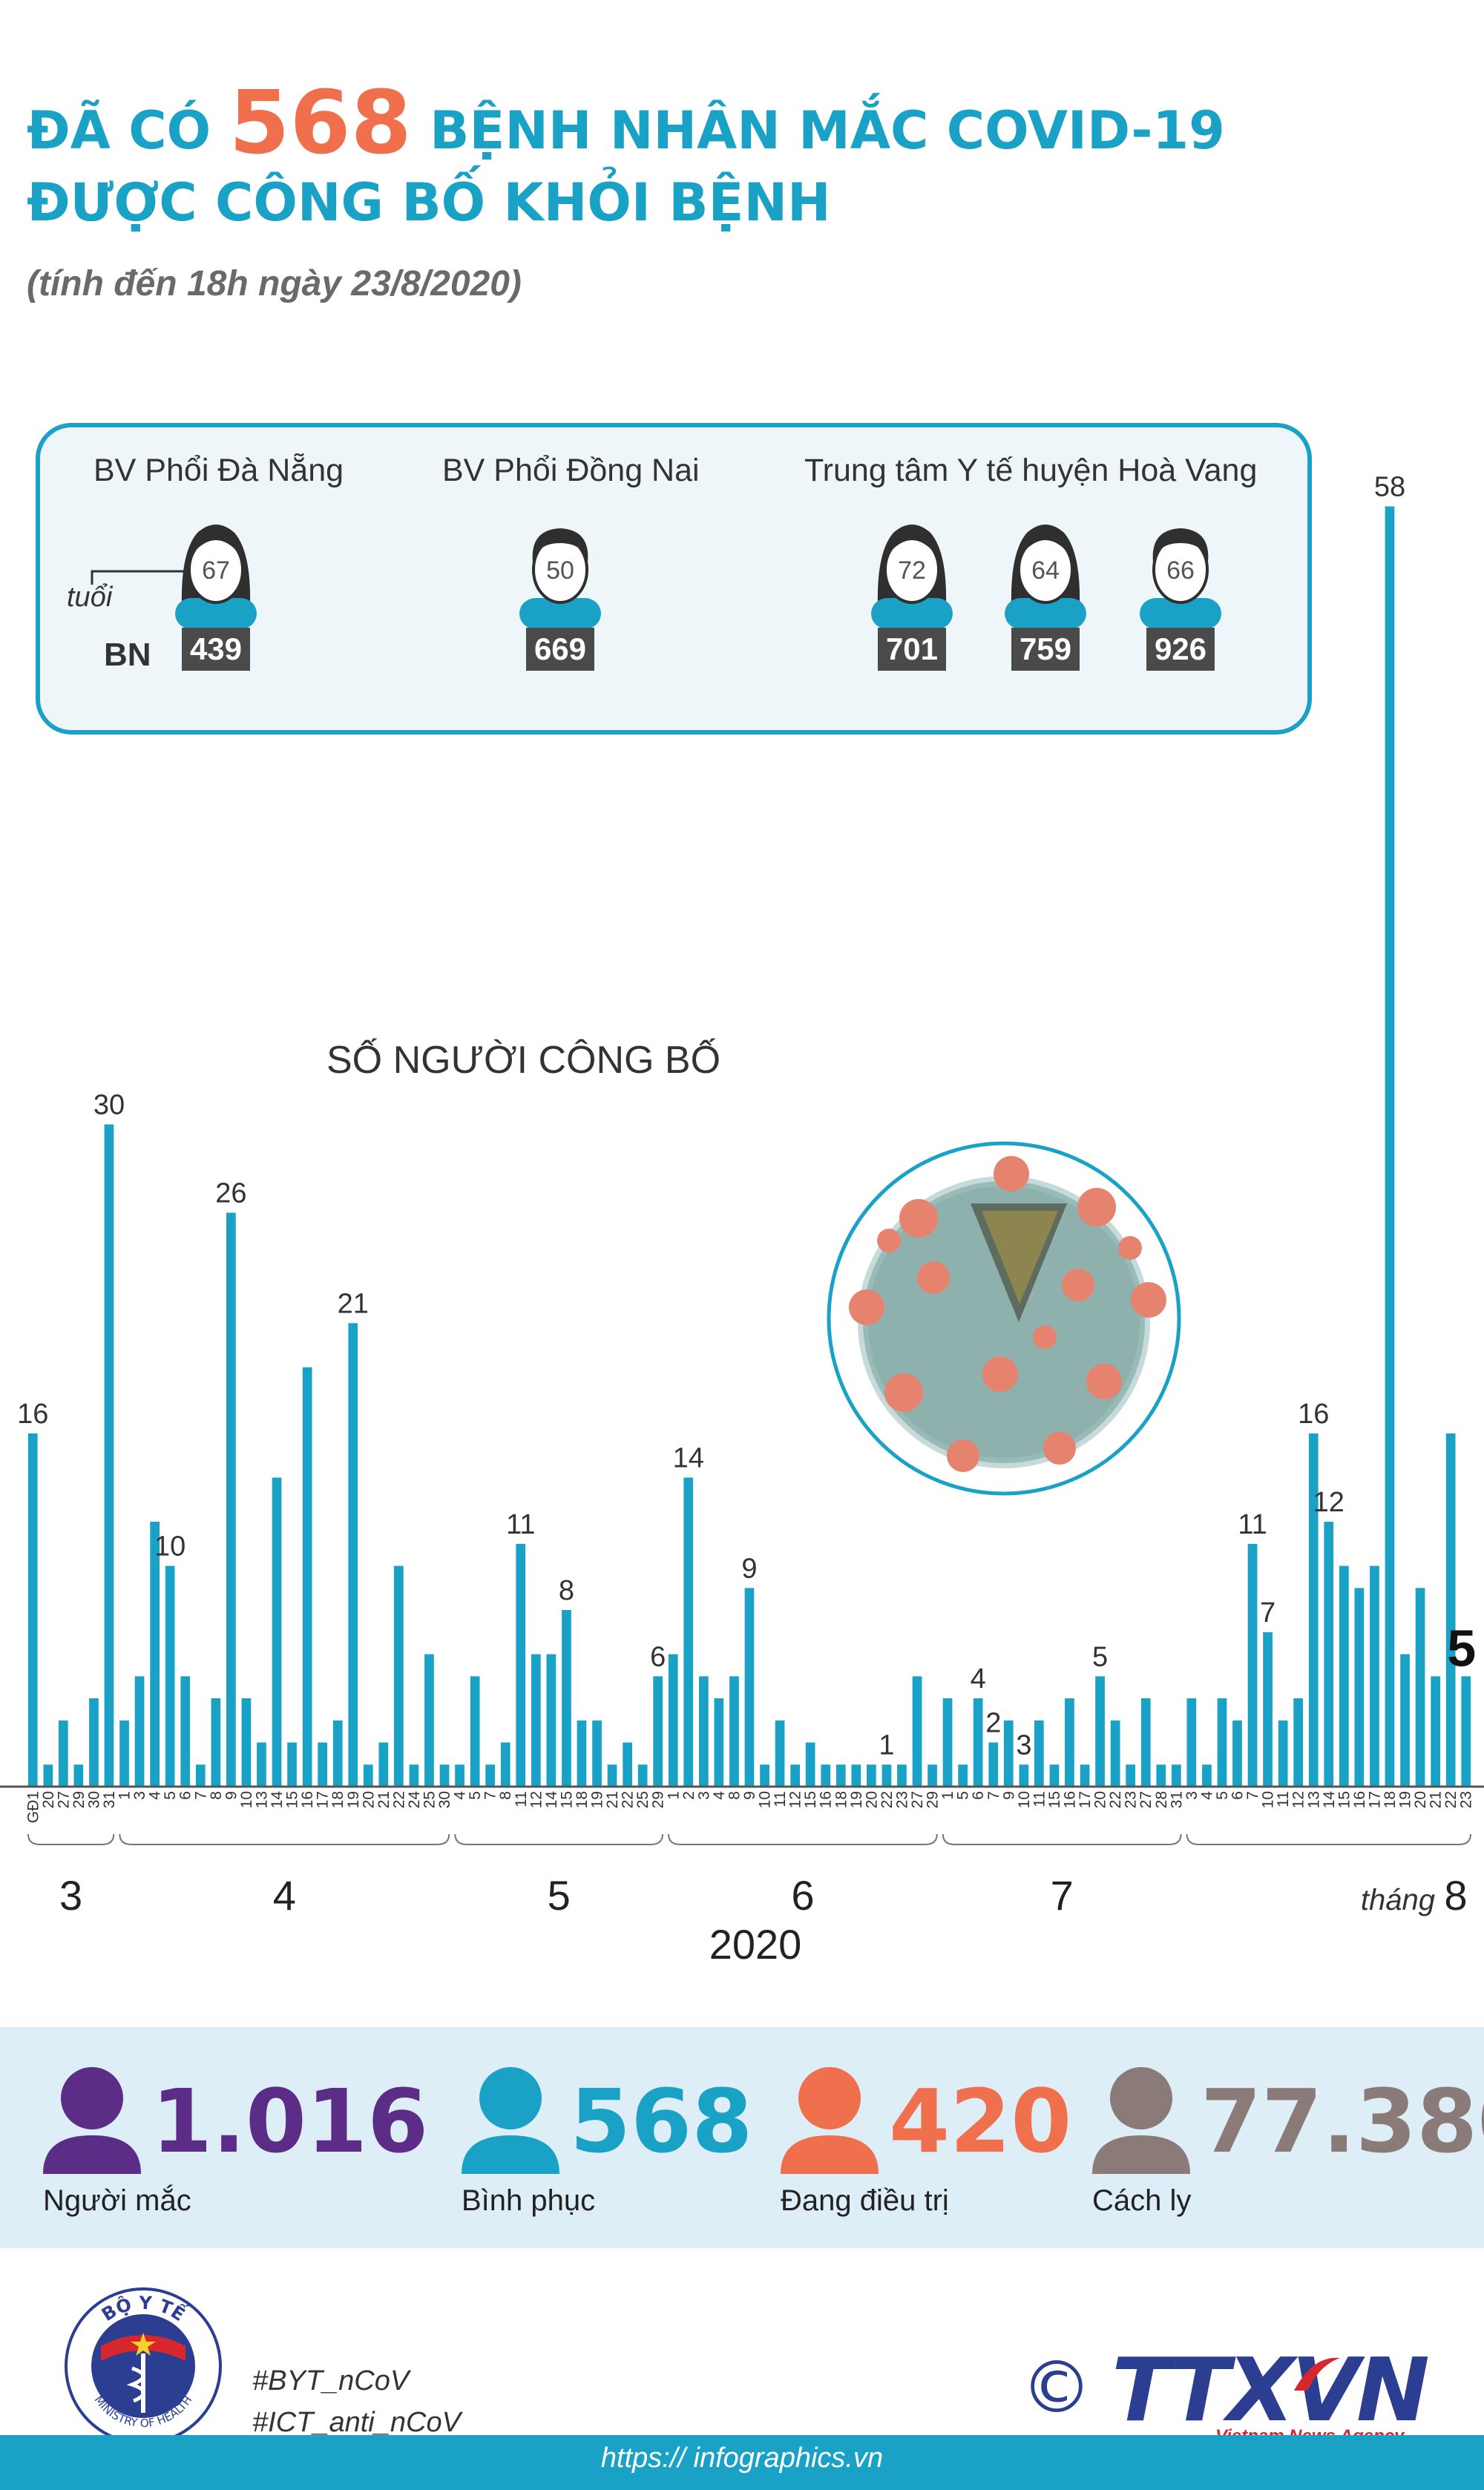 This screenshot has height=2490, width=1484. Describe the element at coordinates (560, 649) in the screenshot. I see `patient-bn: 669` at that location.